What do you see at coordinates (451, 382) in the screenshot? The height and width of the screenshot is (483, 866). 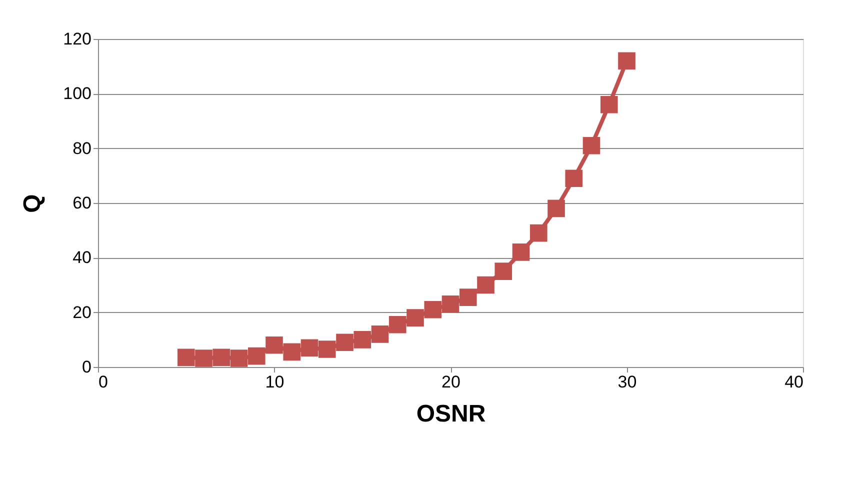 I see `x-tick-label: 20` at bounding box center [451, 382].